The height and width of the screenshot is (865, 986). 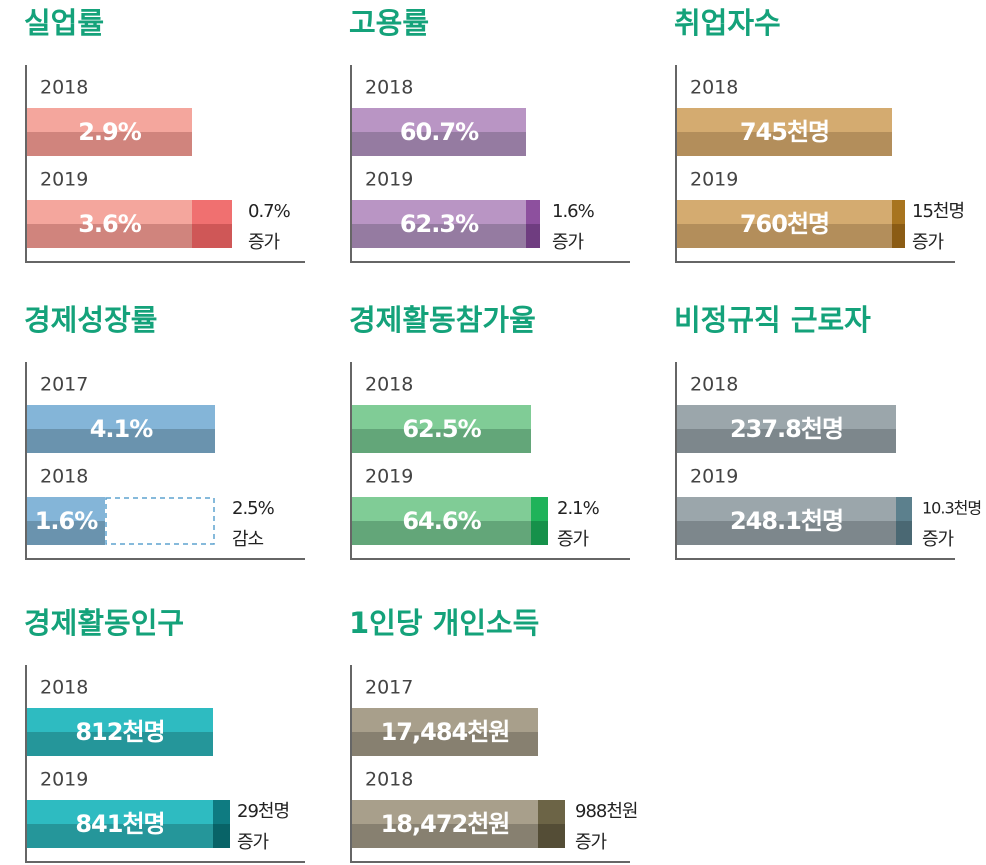 I want to click on panel-title: 1인당 개인소득, so click(x=444, y=623).